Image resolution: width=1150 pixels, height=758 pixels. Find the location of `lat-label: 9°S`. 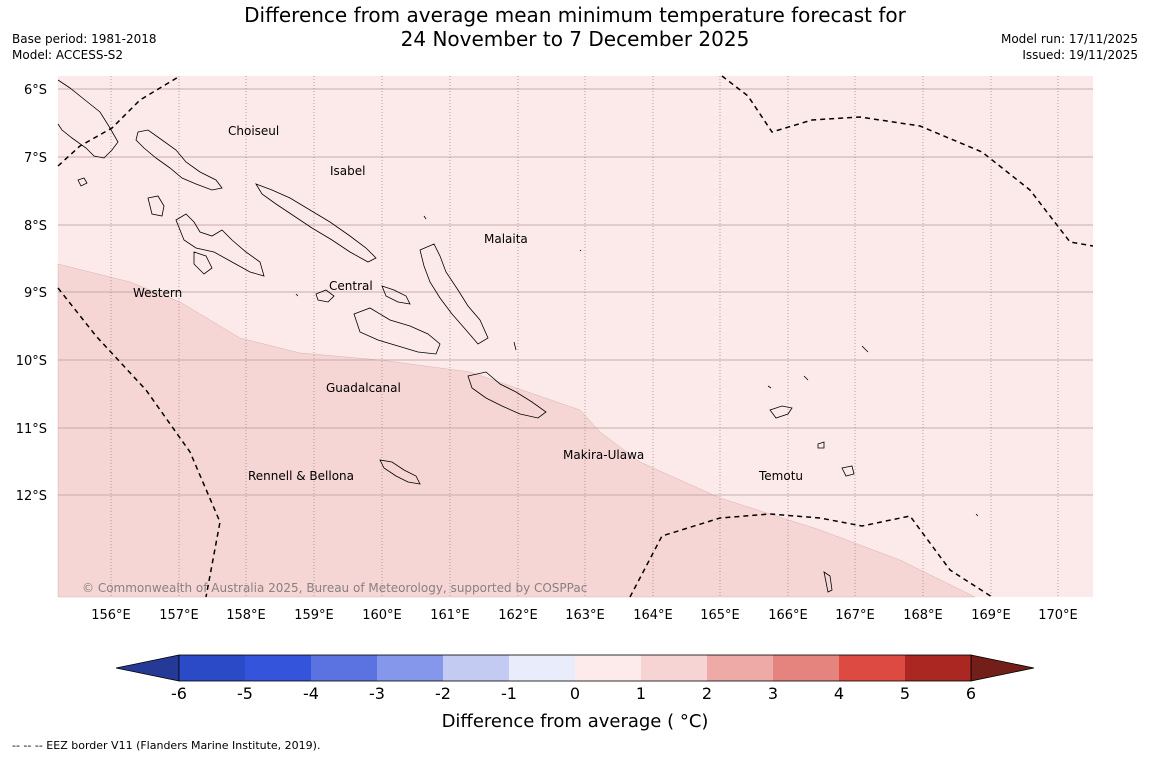

lat-label: 9°S is located at coordinates (35, 293).